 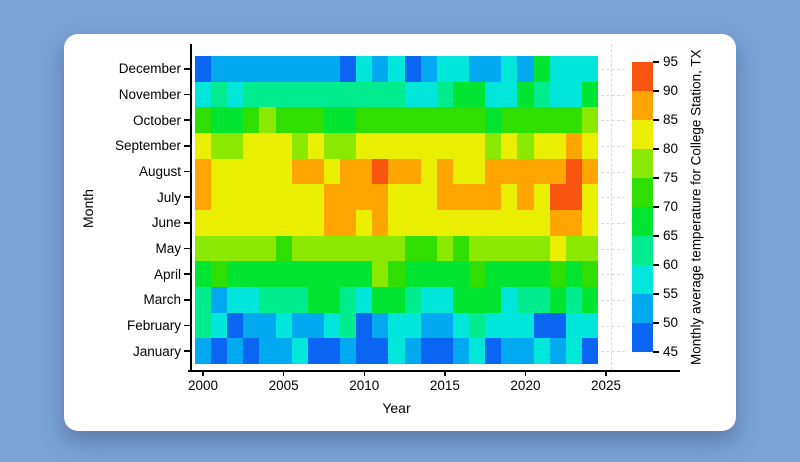 I want to click on month-tick-label: April, so click(x=167, y=274).